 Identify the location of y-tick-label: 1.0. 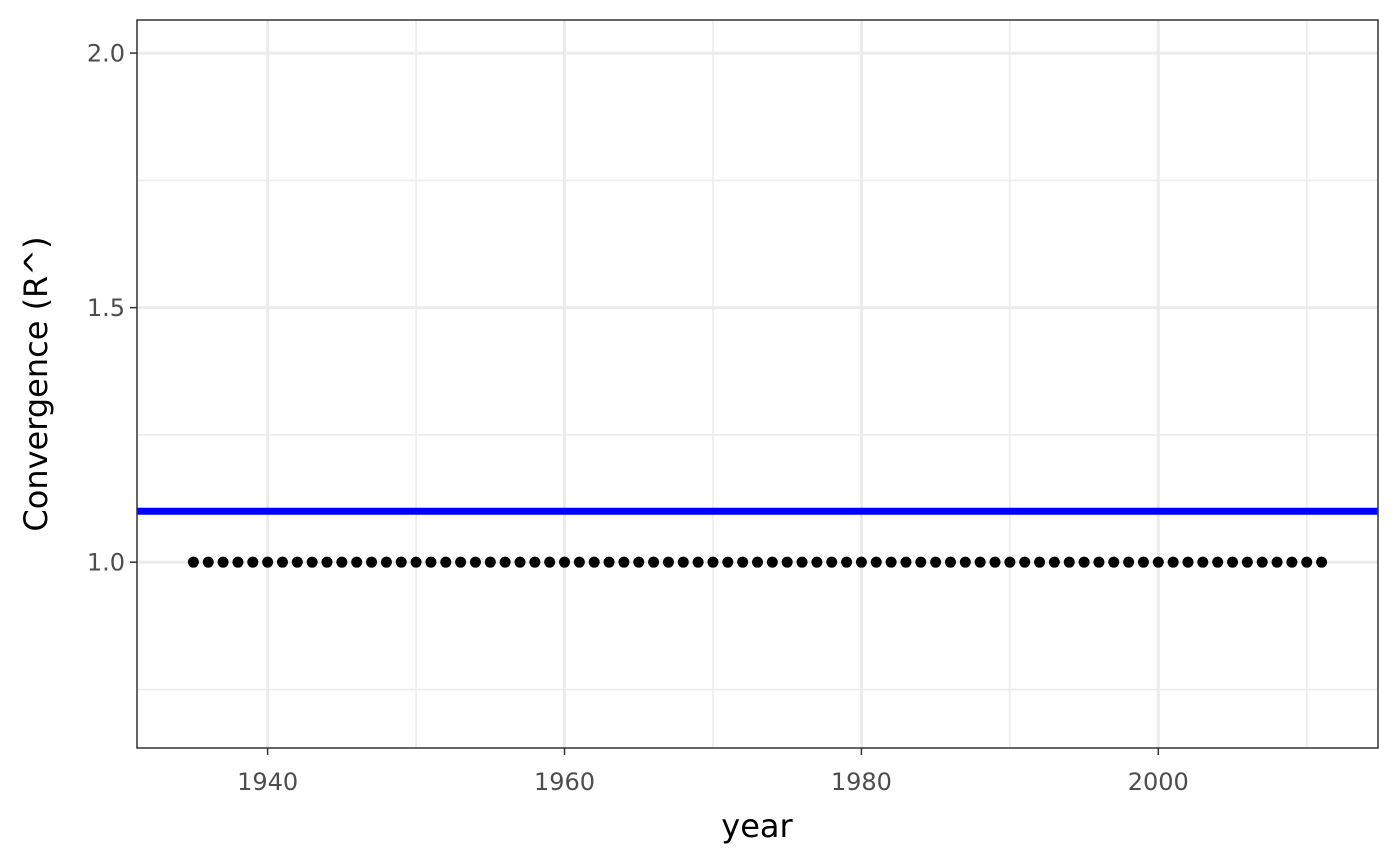
(106, 563).